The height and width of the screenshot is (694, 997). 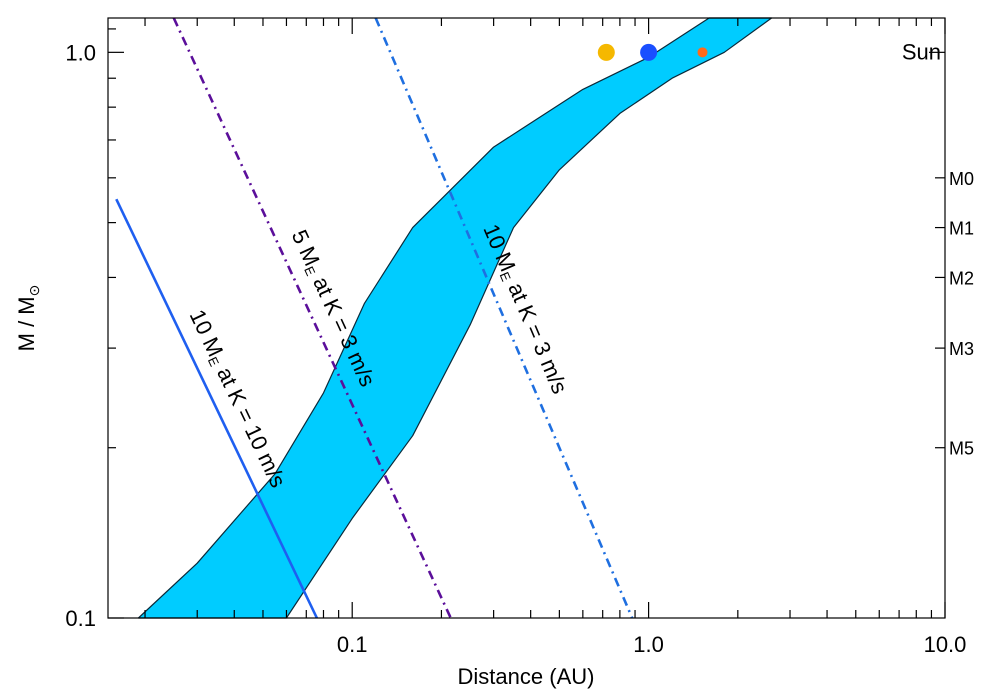 I want to click on spectral-type-label: M0, so click(x=961, y=179).